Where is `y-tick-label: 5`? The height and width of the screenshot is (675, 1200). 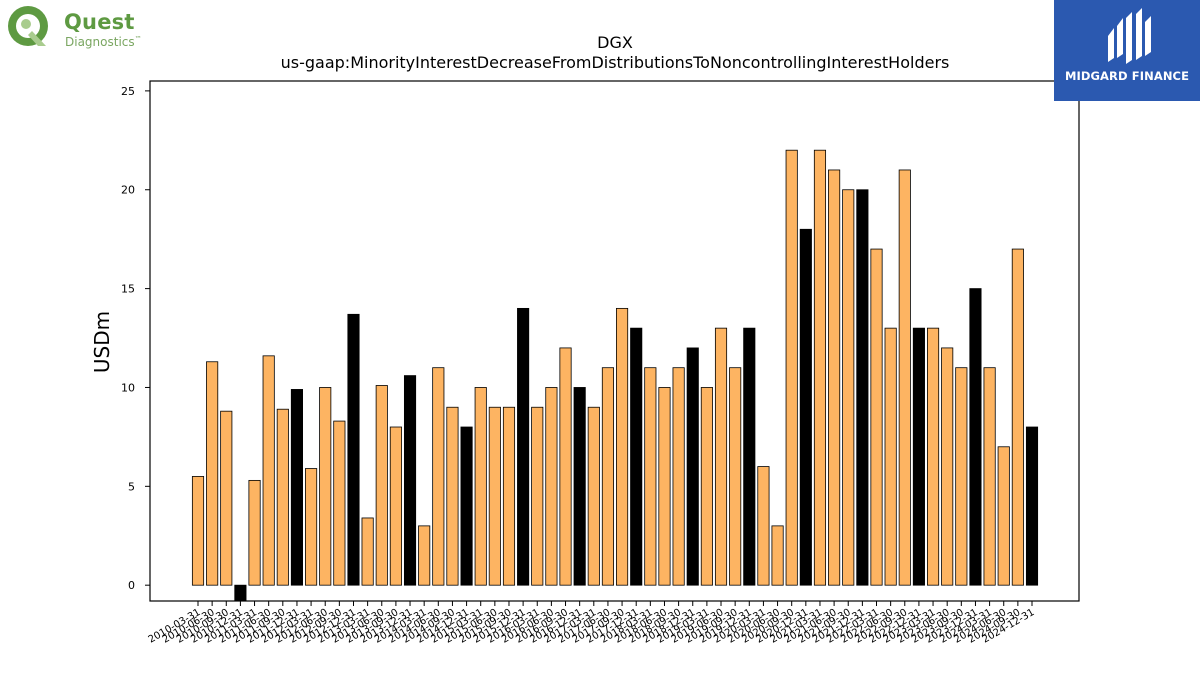 y-tick-label: 5 is located at coordinates (131, 486).